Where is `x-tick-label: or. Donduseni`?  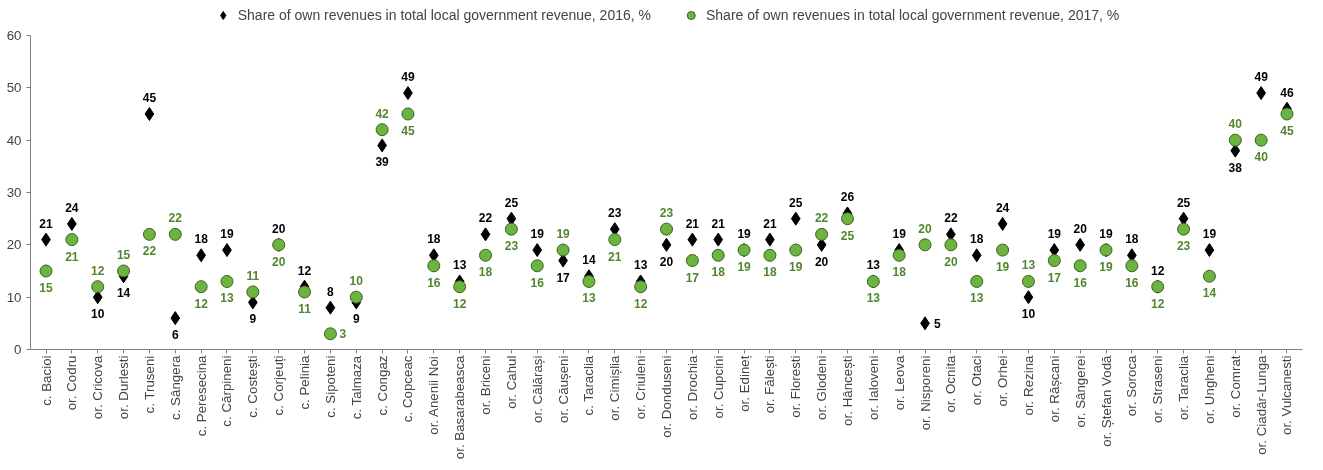 x-tick-label: or. Donduseni is located at coordinates (666, 396).